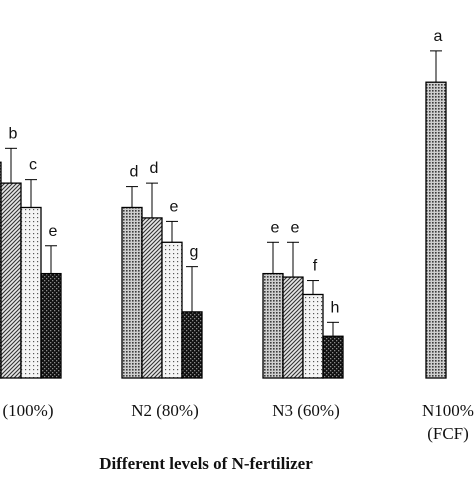 The width and height of the screenshot is (474, 479). What do you see at coordinates (448, 410) in the screenshot?
I see `x-tick-label: N100%` at bounding box center [448, 410].